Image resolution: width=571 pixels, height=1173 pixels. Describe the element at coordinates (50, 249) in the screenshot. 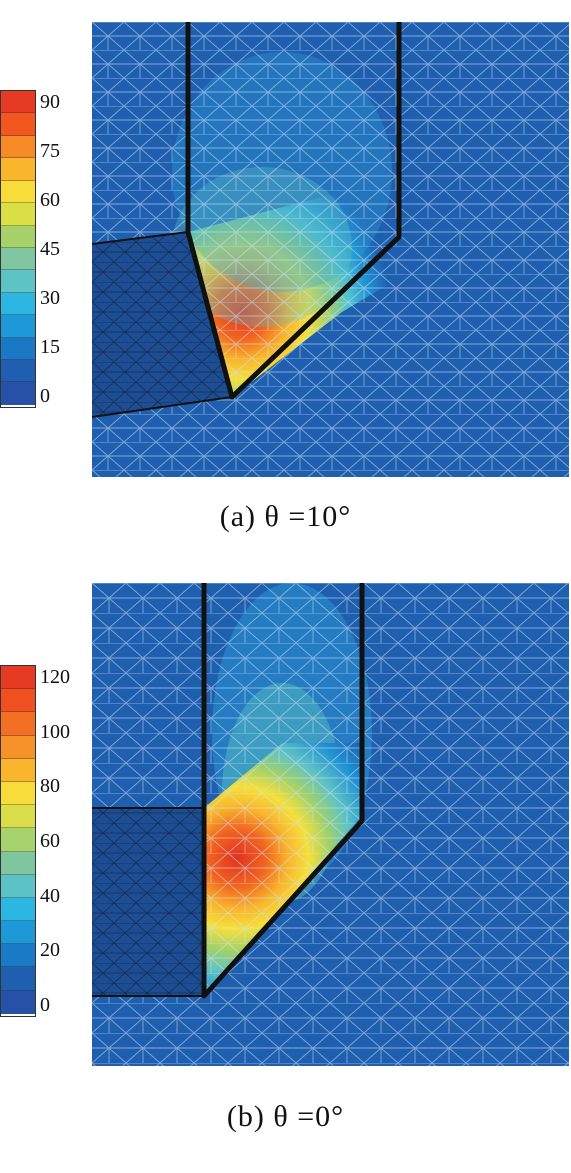

I see `colorbar-tick-label: 45` at that location.